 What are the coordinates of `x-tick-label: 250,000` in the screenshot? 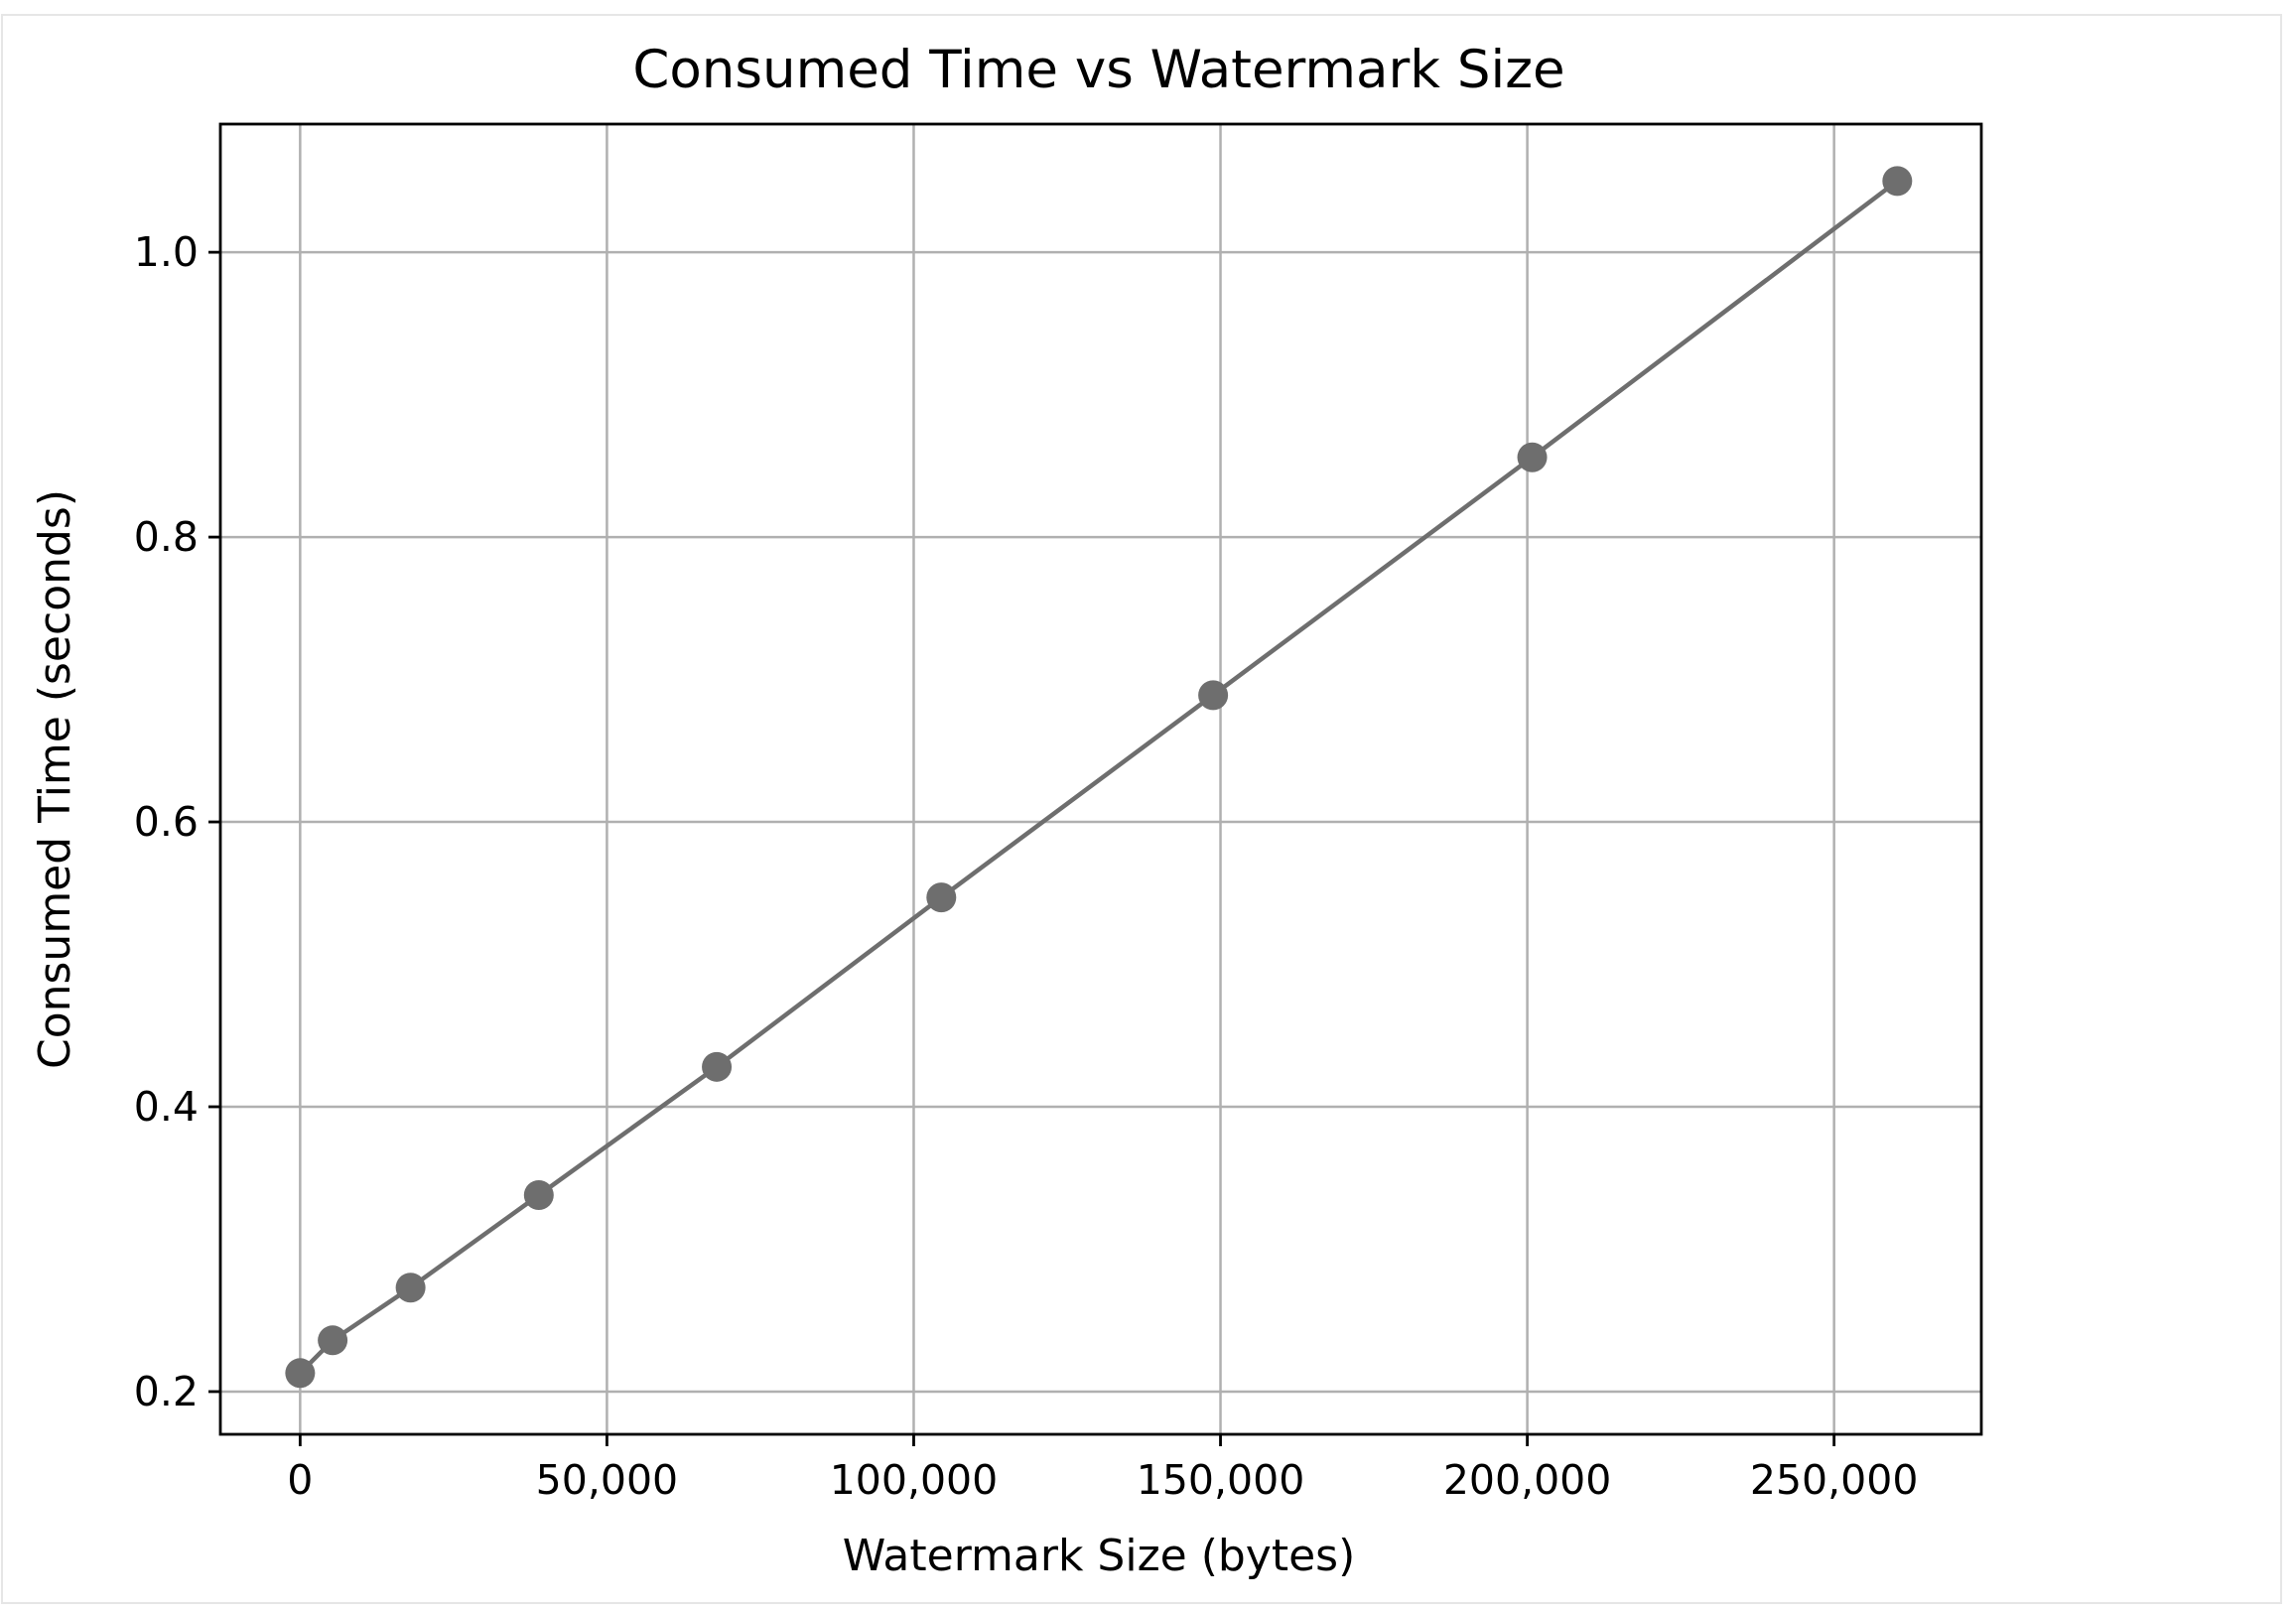 It's located at (1834, 1480).